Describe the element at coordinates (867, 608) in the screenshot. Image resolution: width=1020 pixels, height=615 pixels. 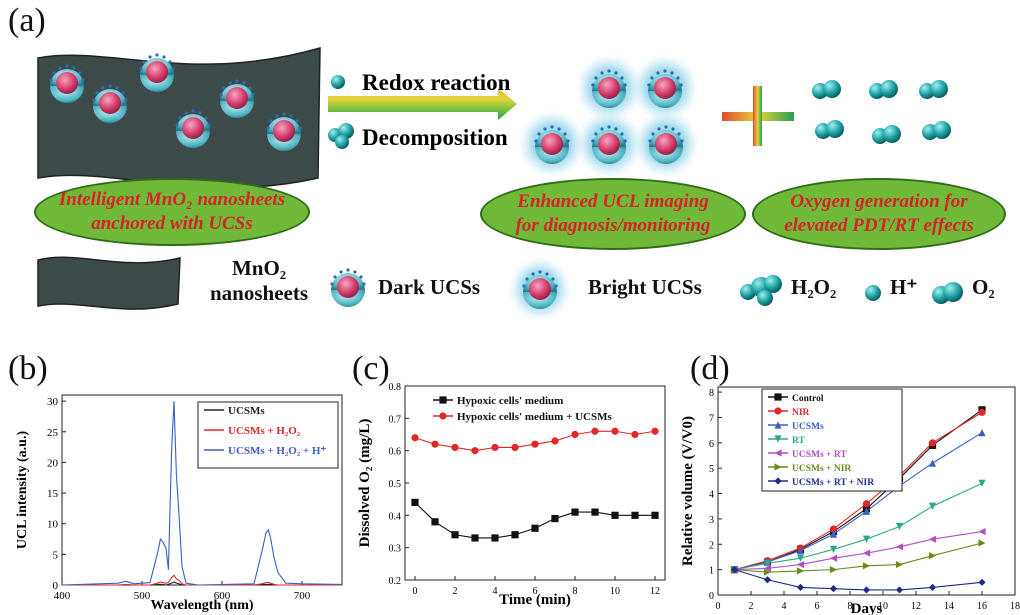
I see `x-axis-label: Days` at that location.